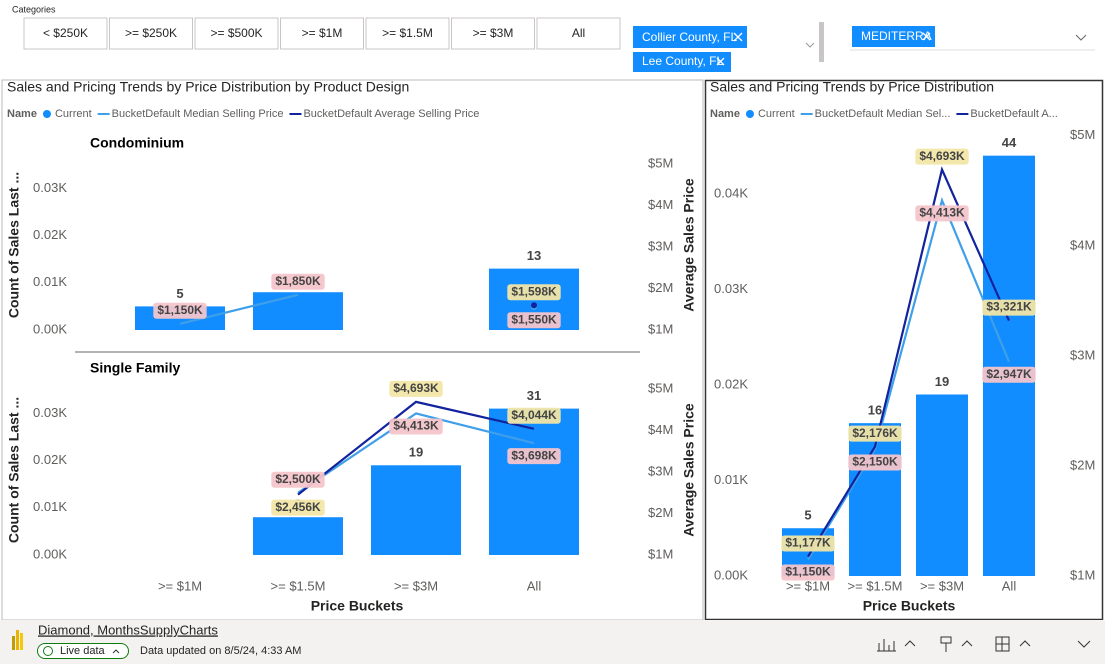  I want to click on y-tick-label: 0.03K, so click(50, 187).